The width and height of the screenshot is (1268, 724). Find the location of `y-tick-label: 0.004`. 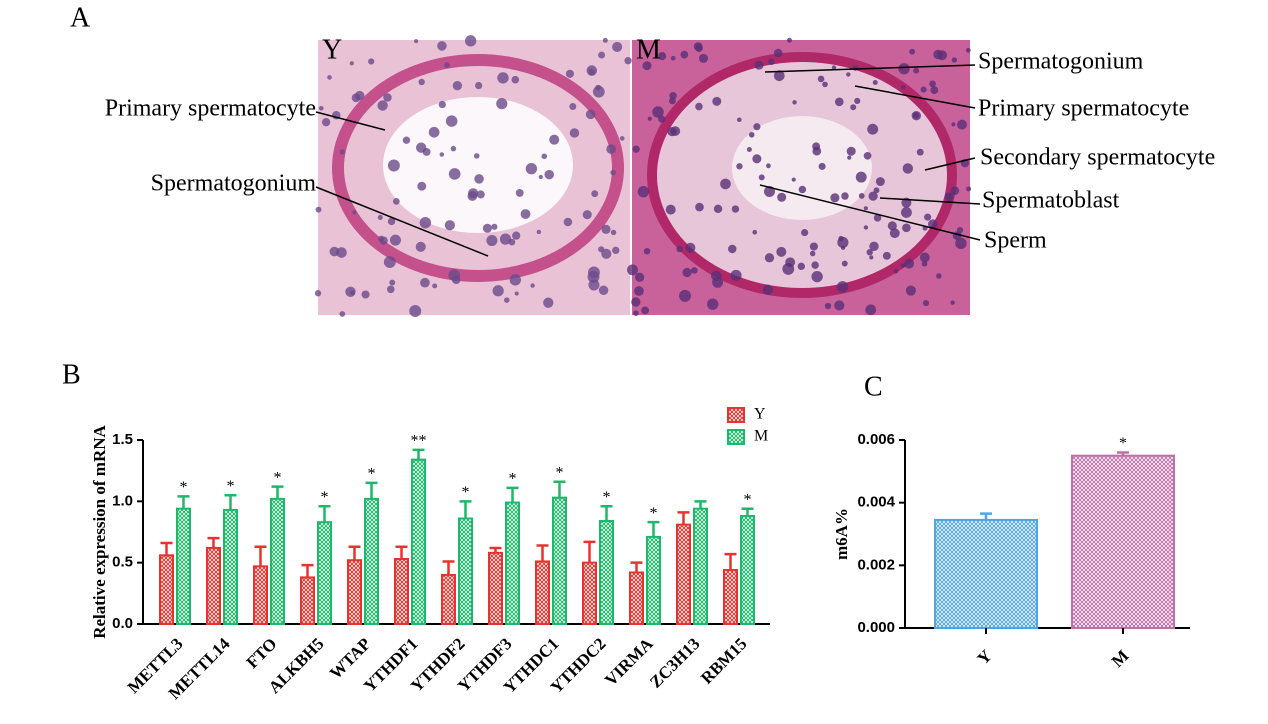

y-tick-label: 0.004 is located at coordinates (876, 502).